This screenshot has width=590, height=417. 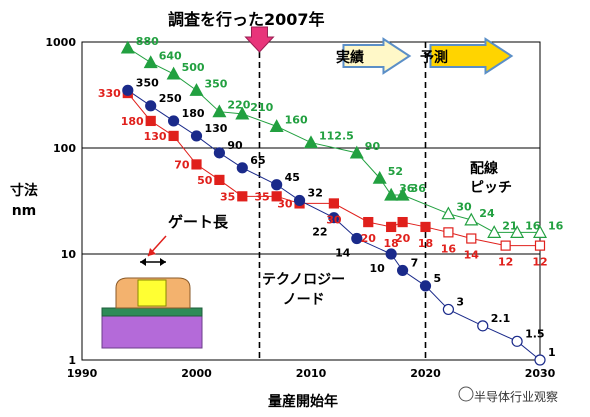 I want to click on data-label: 45, so click(x=292, y=177).